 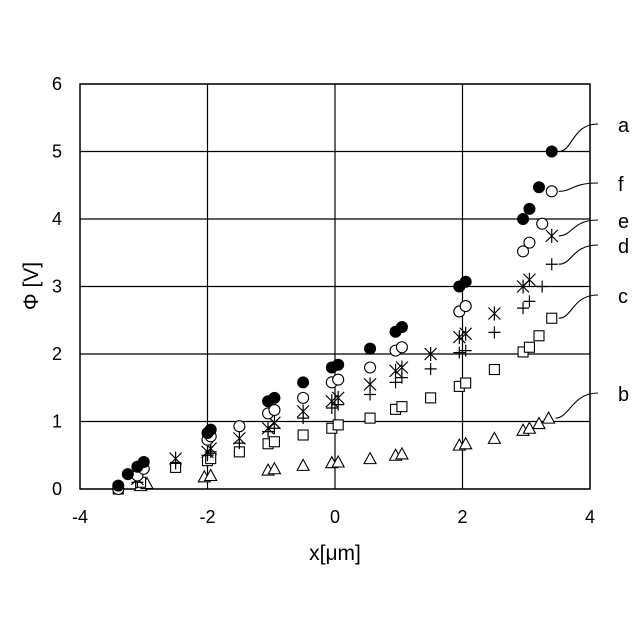 What do you see at coordinates (57, 84) in the screenshot?
I see `y-tick-label: 6` at bounding box center [57, 84].